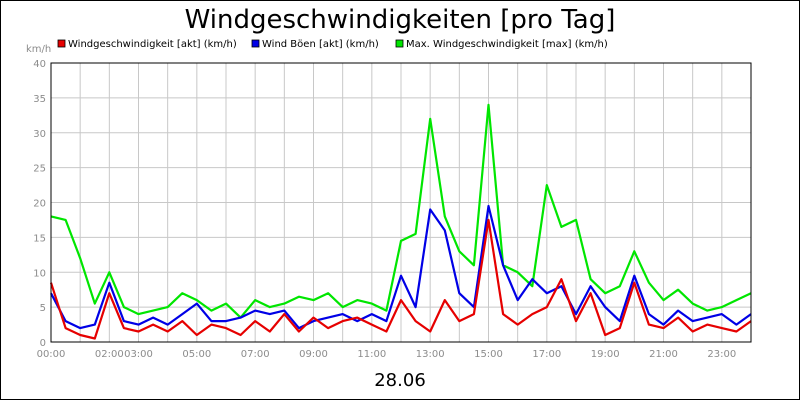 Image resolution: width=800 pixels, height=400 pixels. Describe the element at coordinates (371, 354) in the screenshot. I see `x-tick-label: 11:00` at that location.